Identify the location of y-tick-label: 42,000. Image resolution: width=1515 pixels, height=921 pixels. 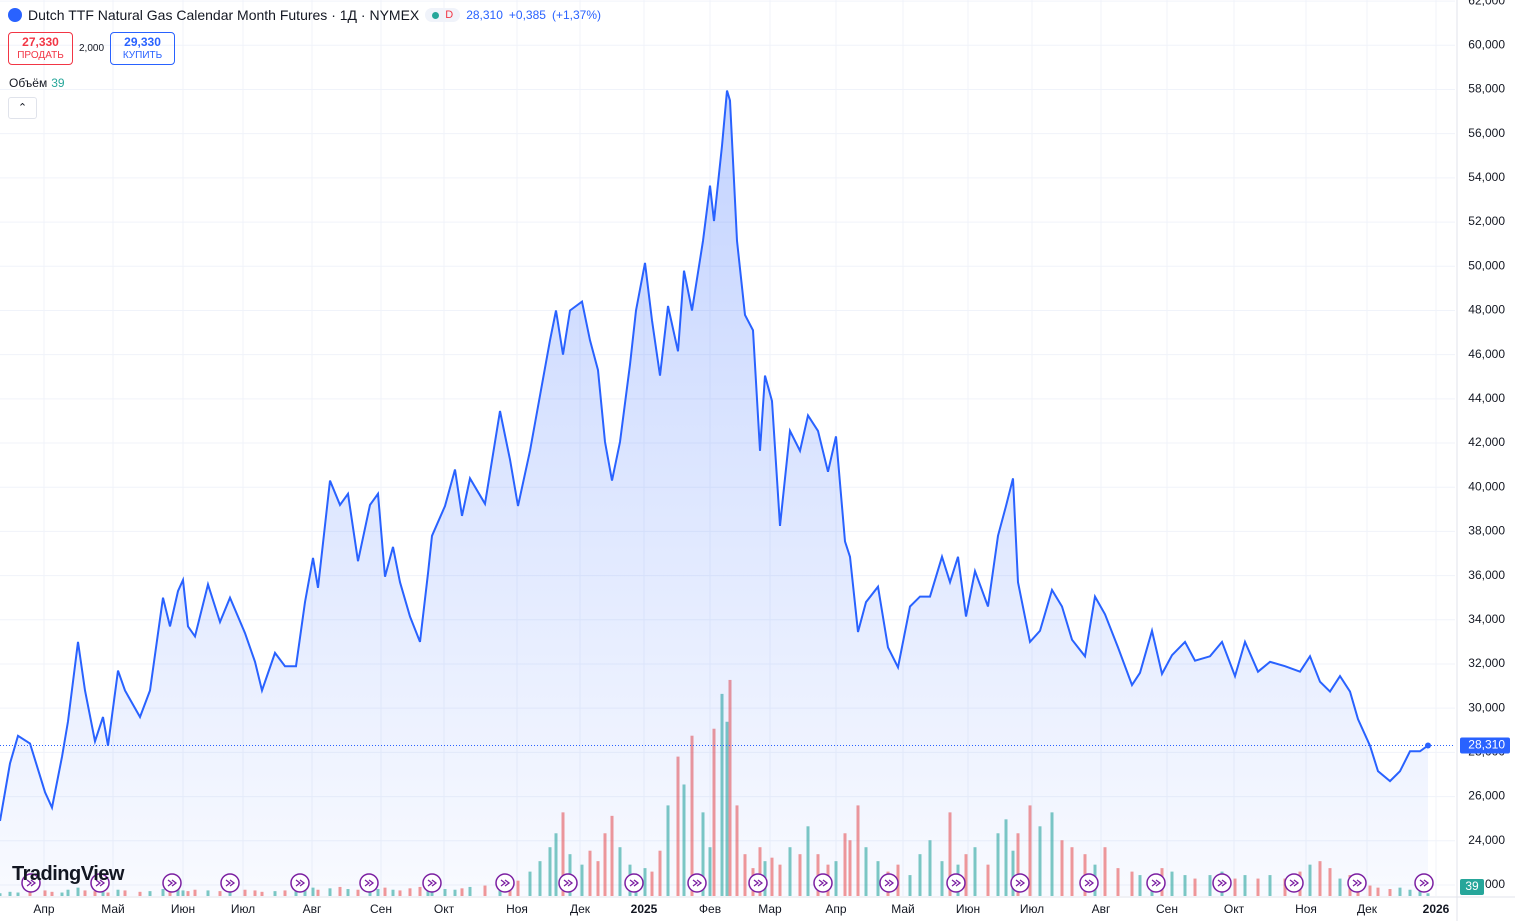
(1486, 442).